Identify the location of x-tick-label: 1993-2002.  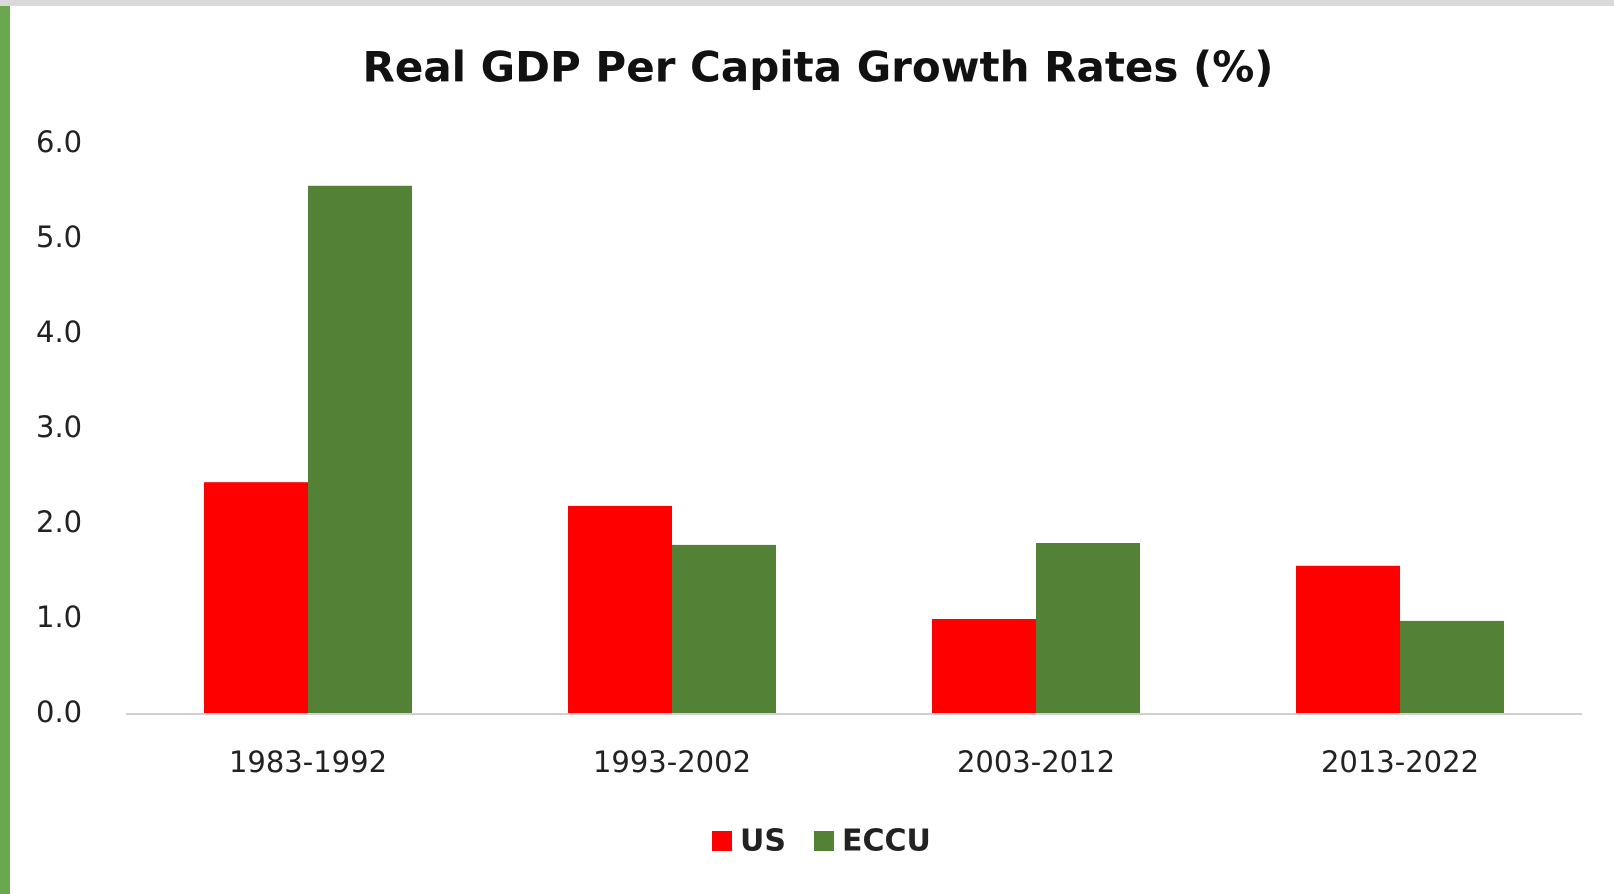
(672, 762).